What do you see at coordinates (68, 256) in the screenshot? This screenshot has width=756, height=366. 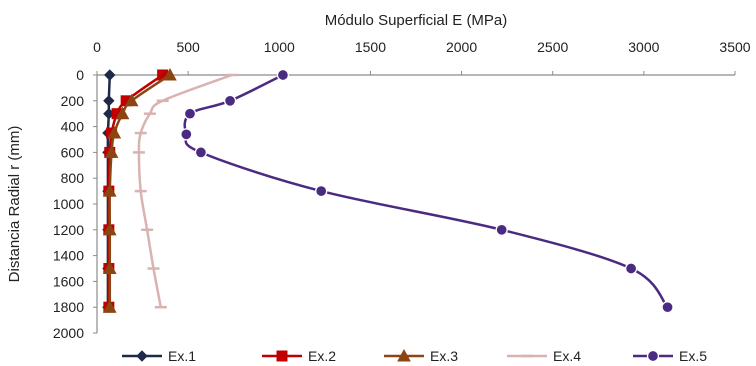 I see `y-tick-label: 1400` at bounding box center [68, 256].